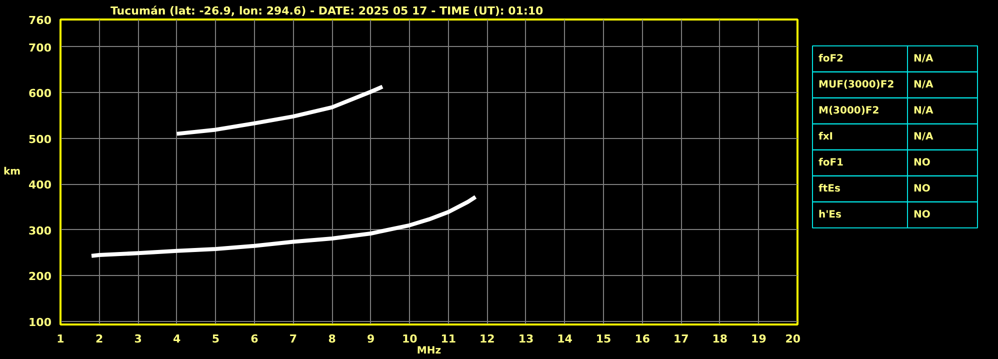  Describe the element at coordinates (254, 339) in the screenshot. I see `x-tick-label: 6` at that location.